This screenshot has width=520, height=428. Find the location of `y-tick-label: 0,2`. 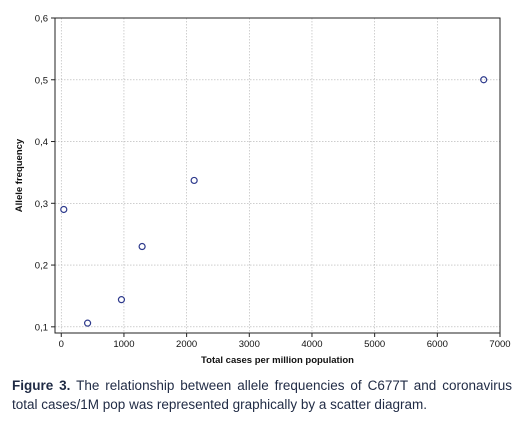

y-tick-label: 0,2 is located at coordinates (41, 266).